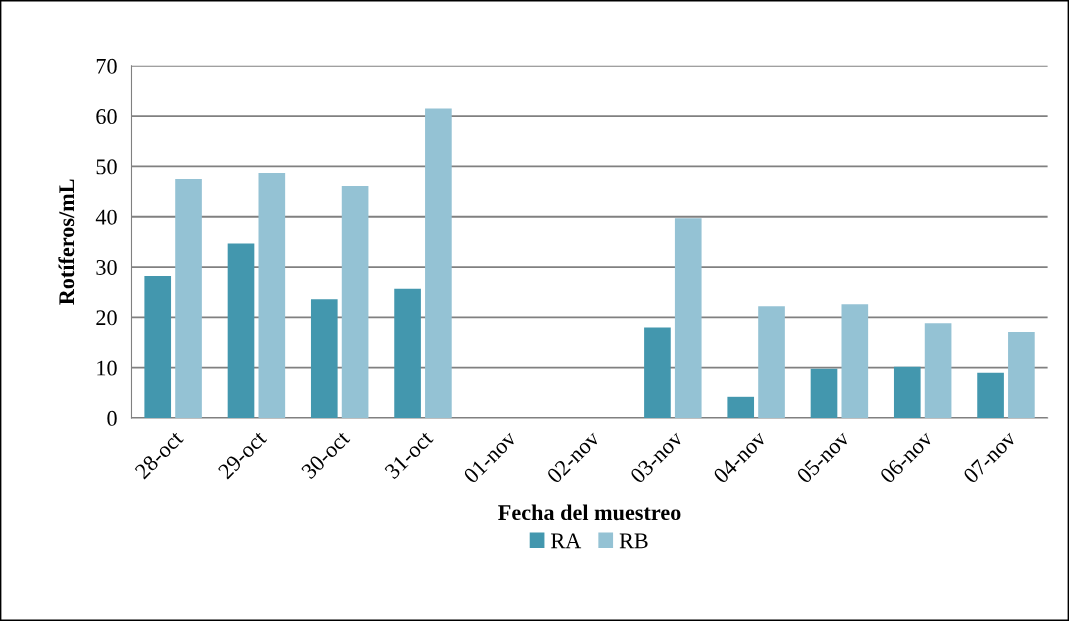 Image resolution: width=1069 pixels, height=621 pixels. I want to click on y-axis-title: Rotíferos/mL, so click(66, 242).